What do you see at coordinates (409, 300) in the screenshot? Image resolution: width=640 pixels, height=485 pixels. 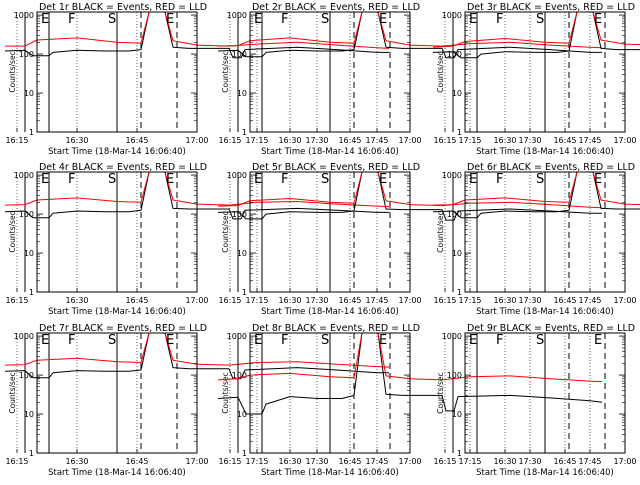 I see `x-tick-label: 17:00` at bounding box center [409, 300].